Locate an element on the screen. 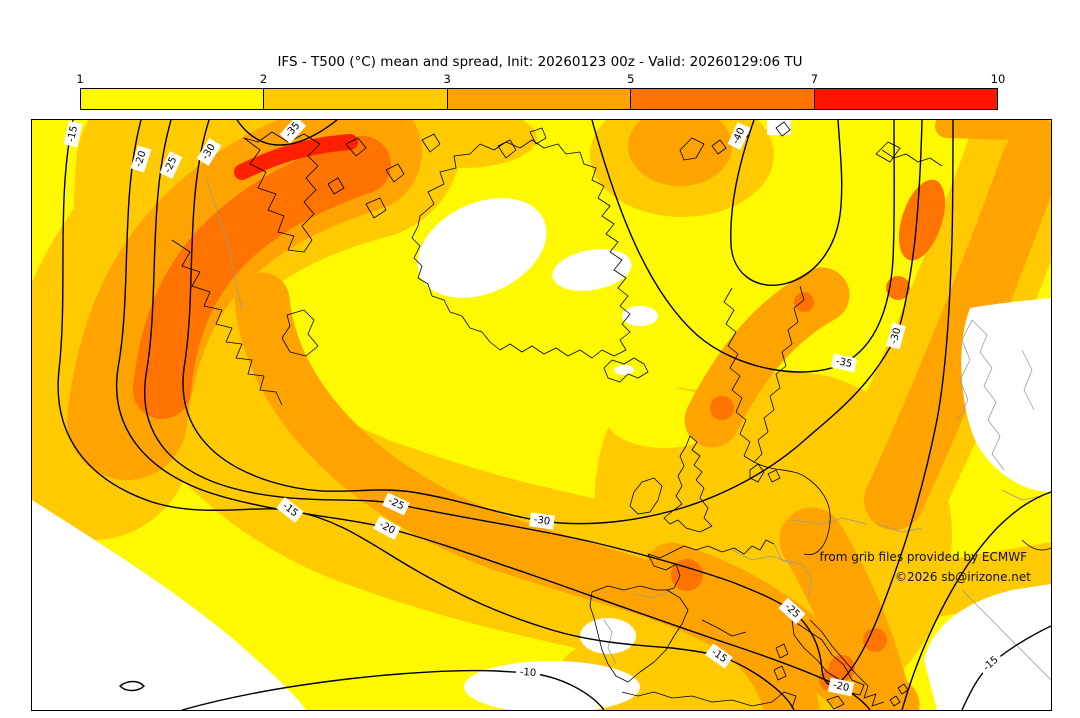 This screenshot has width=1080, height=718. colorbar-segments is located at coordinates (539, 99).